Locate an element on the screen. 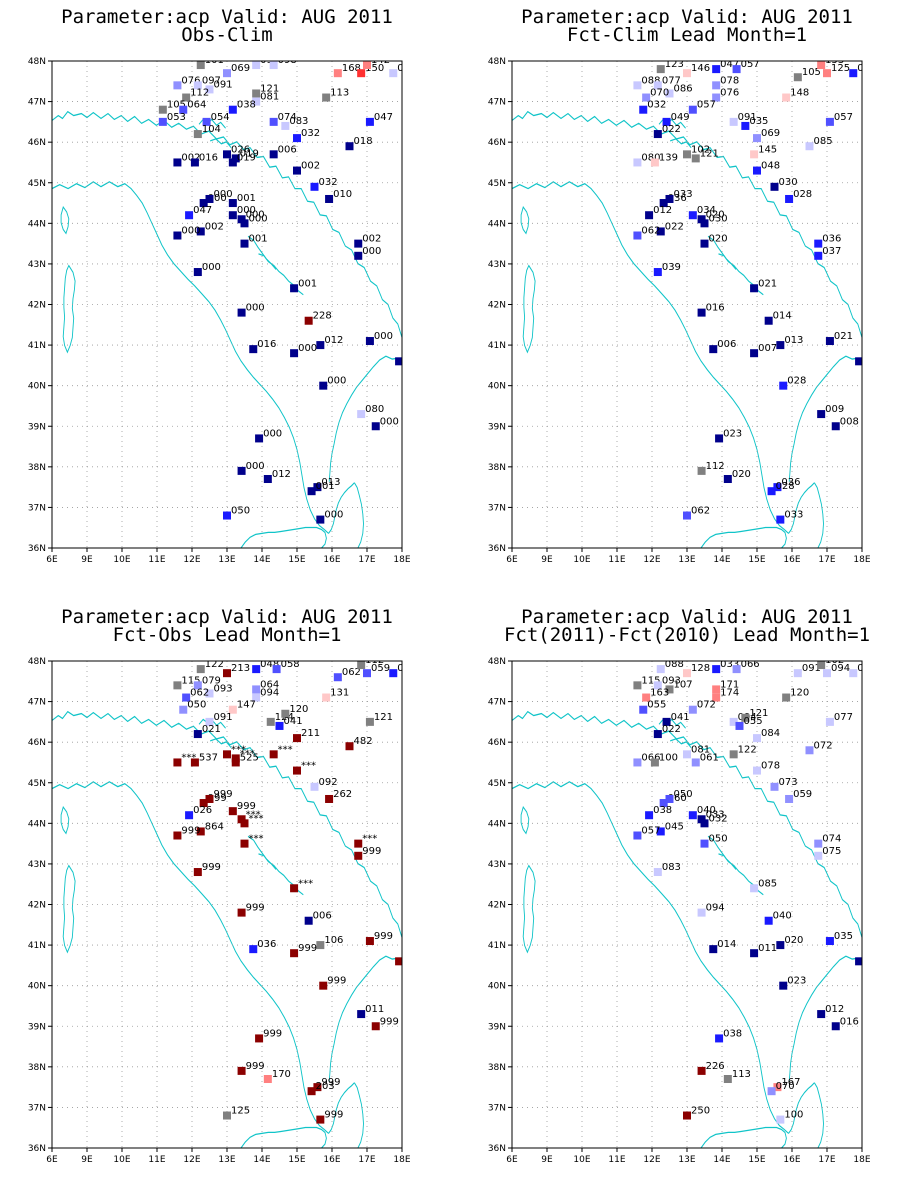 The width and height of the screenshot is (920, 1200). station-value-label: 250 is located at coordinates (700, 1111).